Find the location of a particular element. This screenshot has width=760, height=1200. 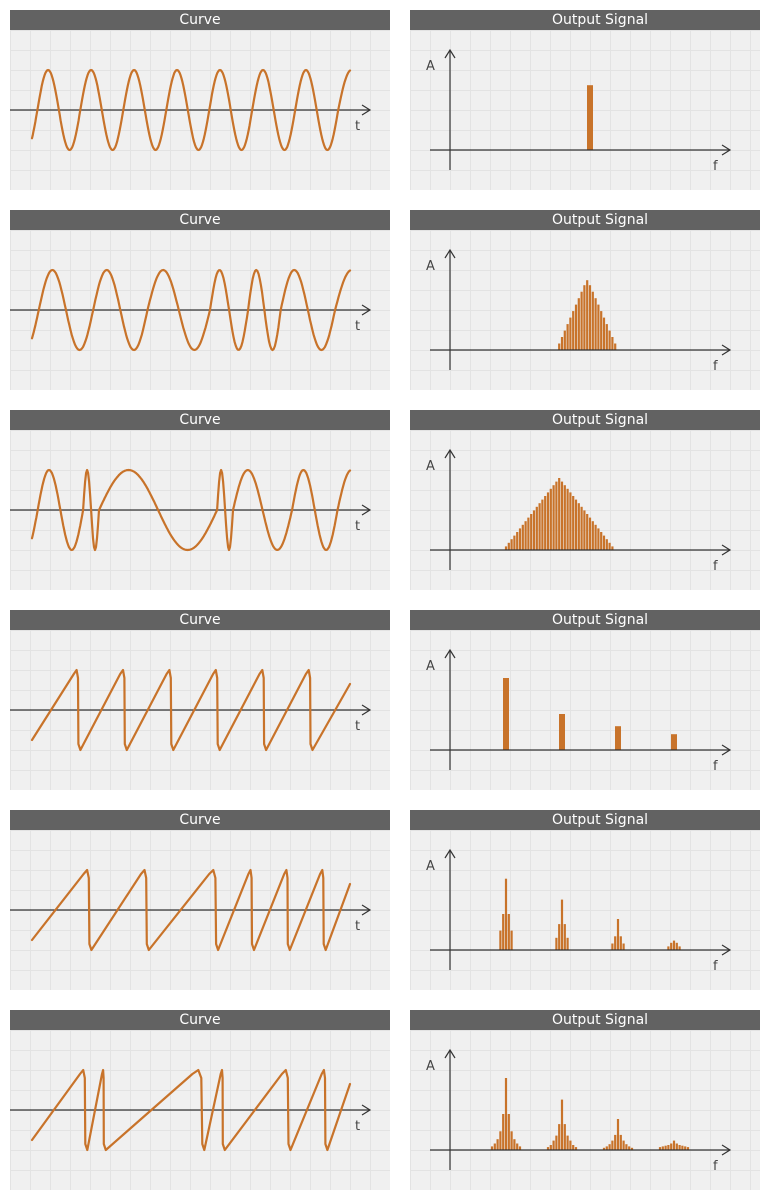

curve-panel-6: Curve t is located at coordinates (200, 1100).